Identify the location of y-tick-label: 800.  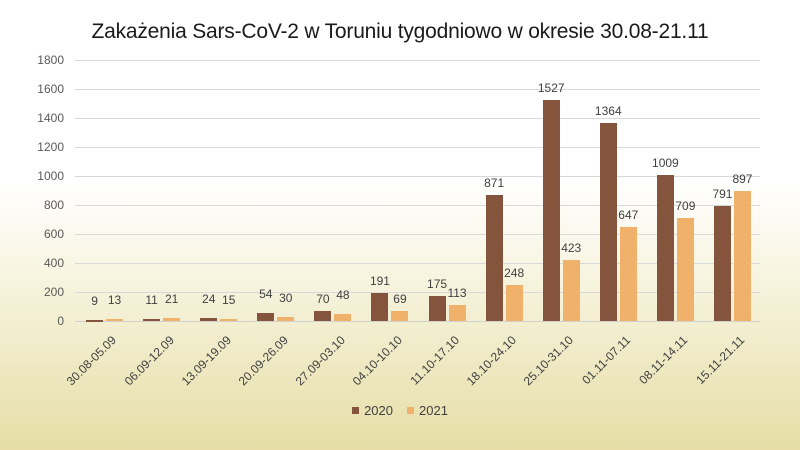
(53, 205).